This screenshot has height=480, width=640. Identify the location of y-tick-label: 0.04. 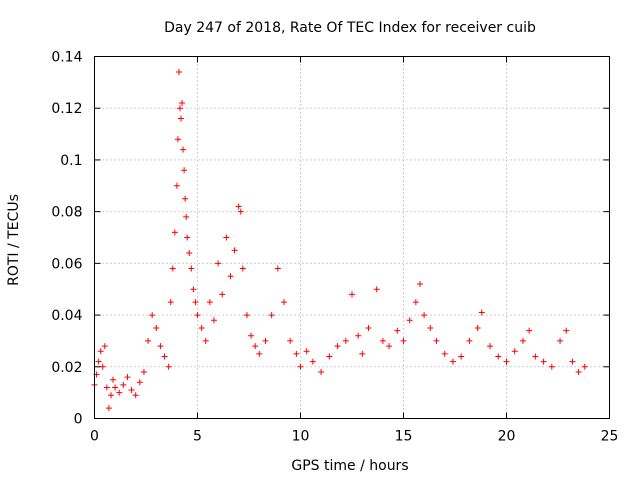
(66, 316).